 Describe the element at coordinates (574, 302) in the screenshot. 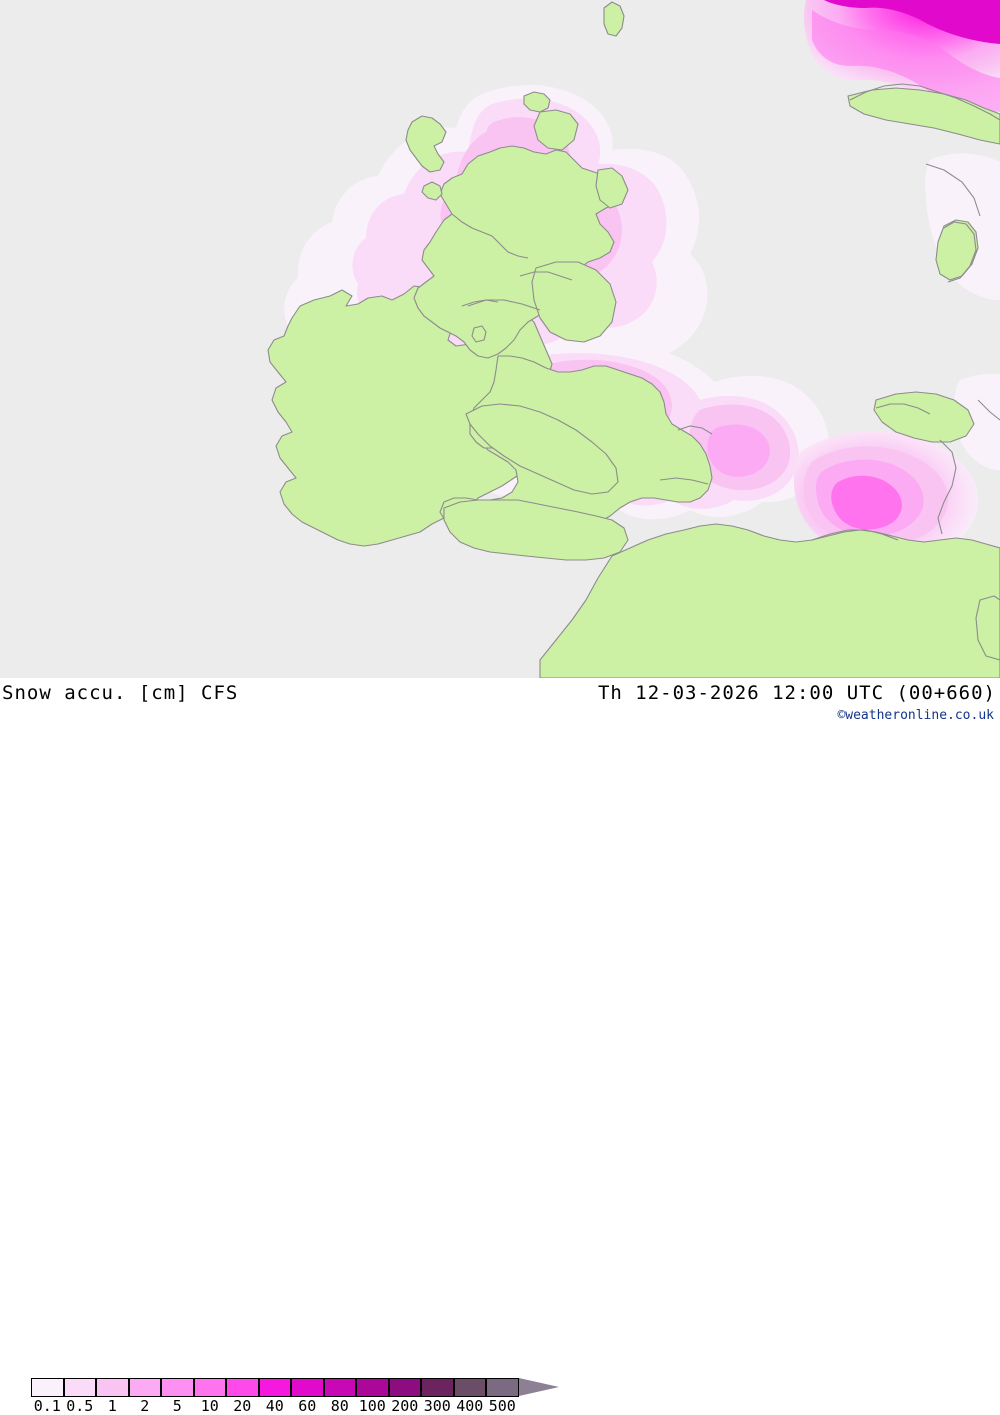

I see `land-ne-england-green` at that location.